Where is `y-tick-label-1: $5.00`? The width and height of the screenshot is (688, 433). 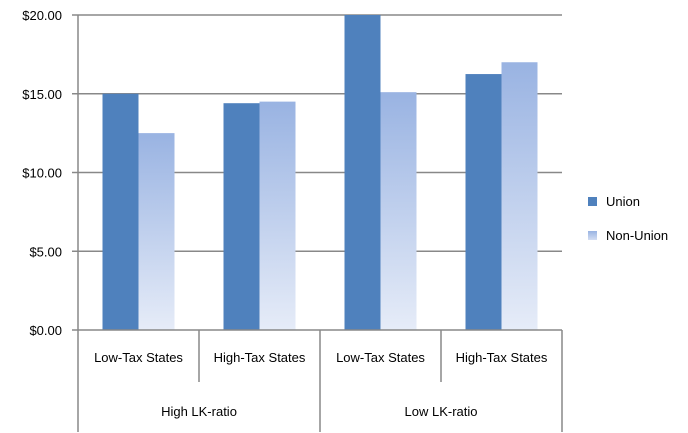 y-tick-label-1: $5.00 is located at coordinates (45, 251).